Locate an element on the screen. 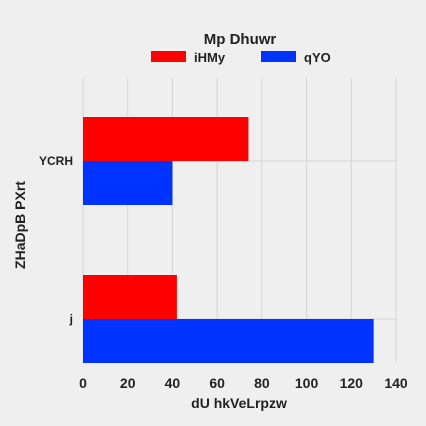 This screenshot has width=426, height=426. legend-label-ihmy: iHMy is located at coordinates (210, 57).